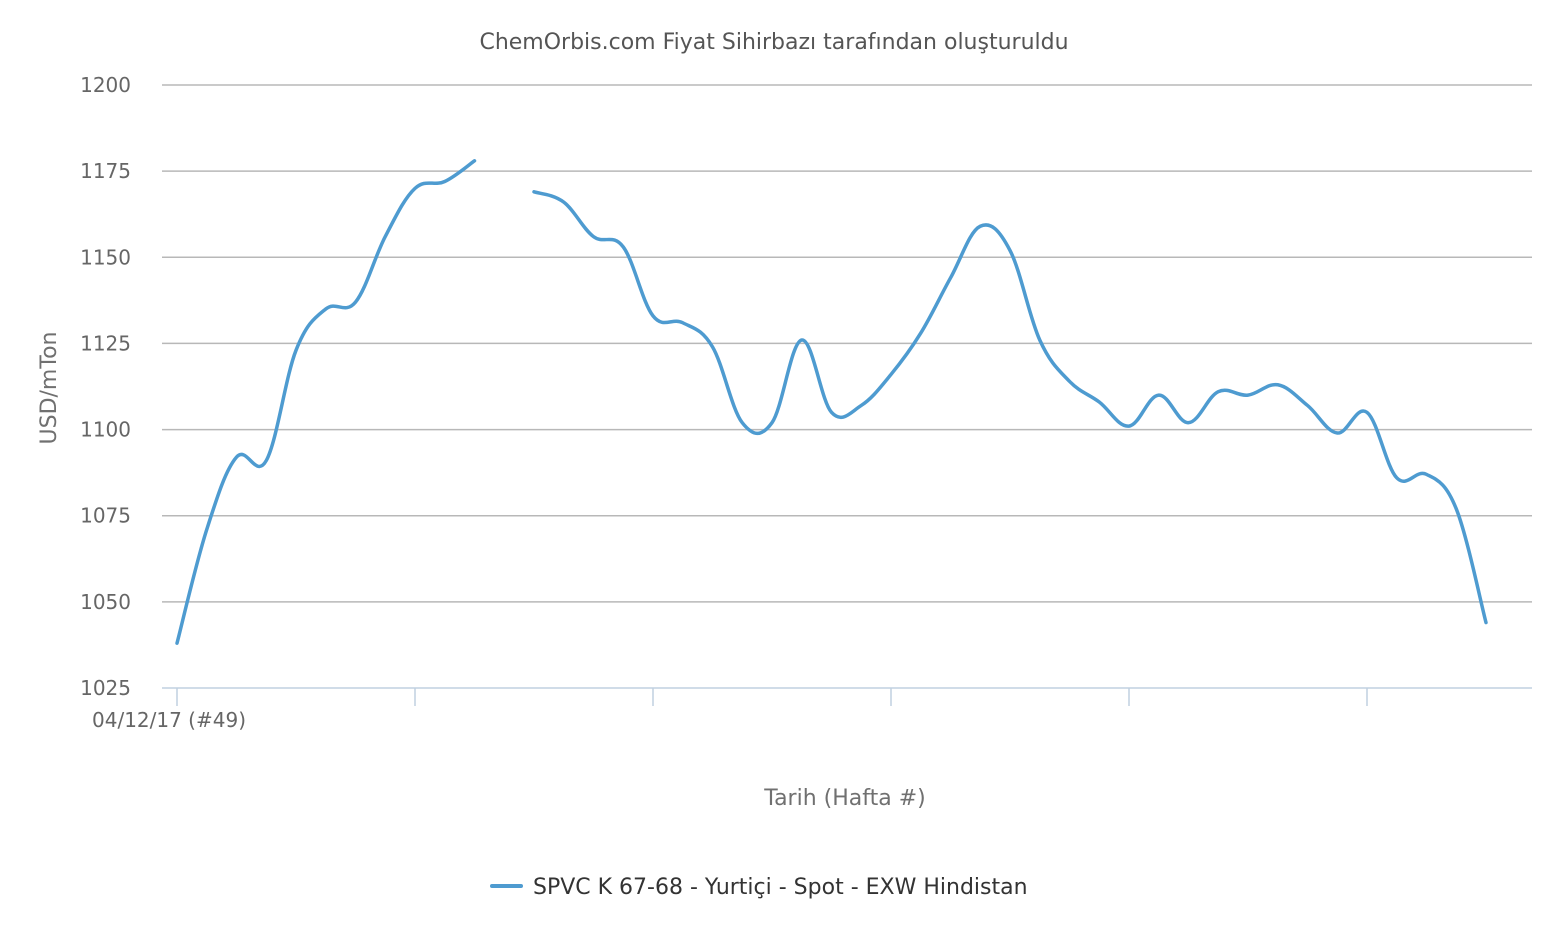 The height and width of the screenshot is (930, 1552). Describe the element at coordinates (730, 710) in the screenshot. I see `x-ticks: 04/12/17 (#49)` at that location.